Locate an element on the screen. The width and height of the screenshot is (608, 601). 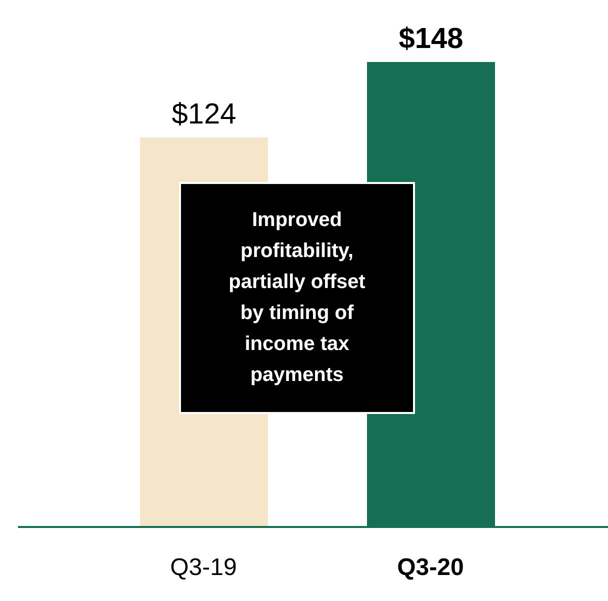
x-tick-label: Q3-20 is located at coordinates (430, 567).